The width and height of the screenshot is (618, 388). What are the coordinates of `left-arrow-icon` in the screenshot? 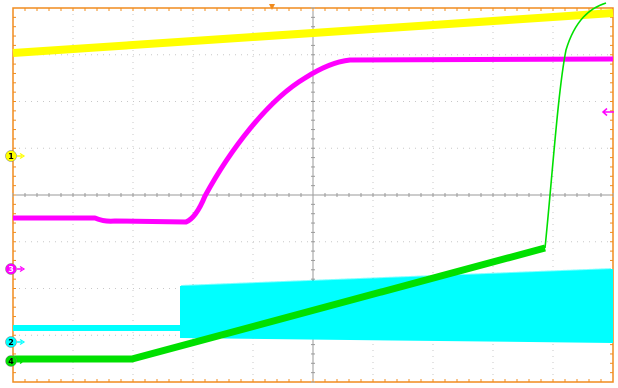 It's located at (604, 112).